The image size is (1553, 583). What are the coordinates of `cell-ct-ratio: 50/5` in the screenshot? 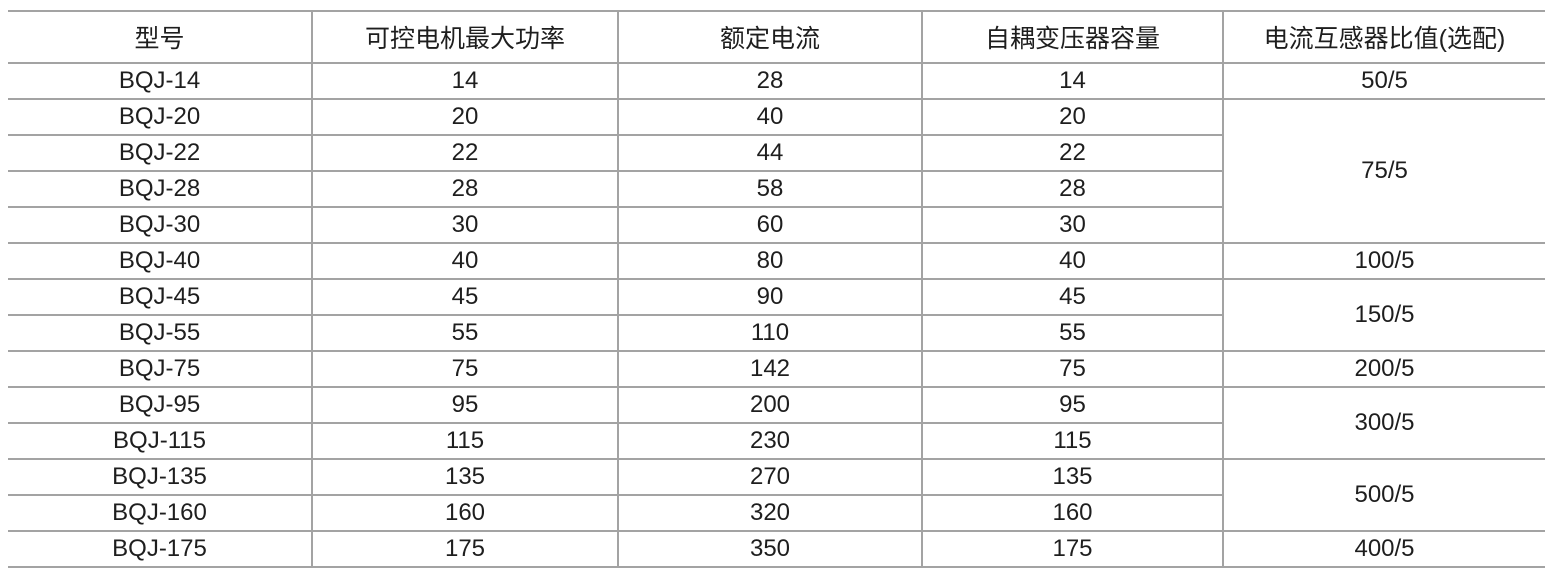 It's located at (1383, 81).